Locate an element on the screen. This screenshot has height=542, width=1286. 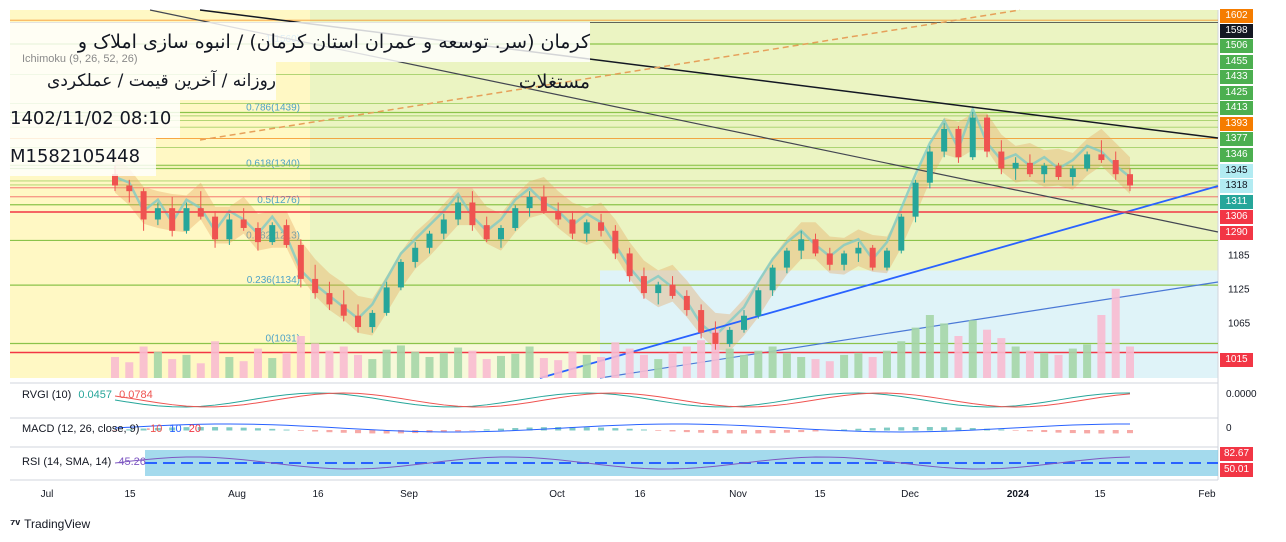
x-tick-4: Sep is located at coordinates (409, 494).